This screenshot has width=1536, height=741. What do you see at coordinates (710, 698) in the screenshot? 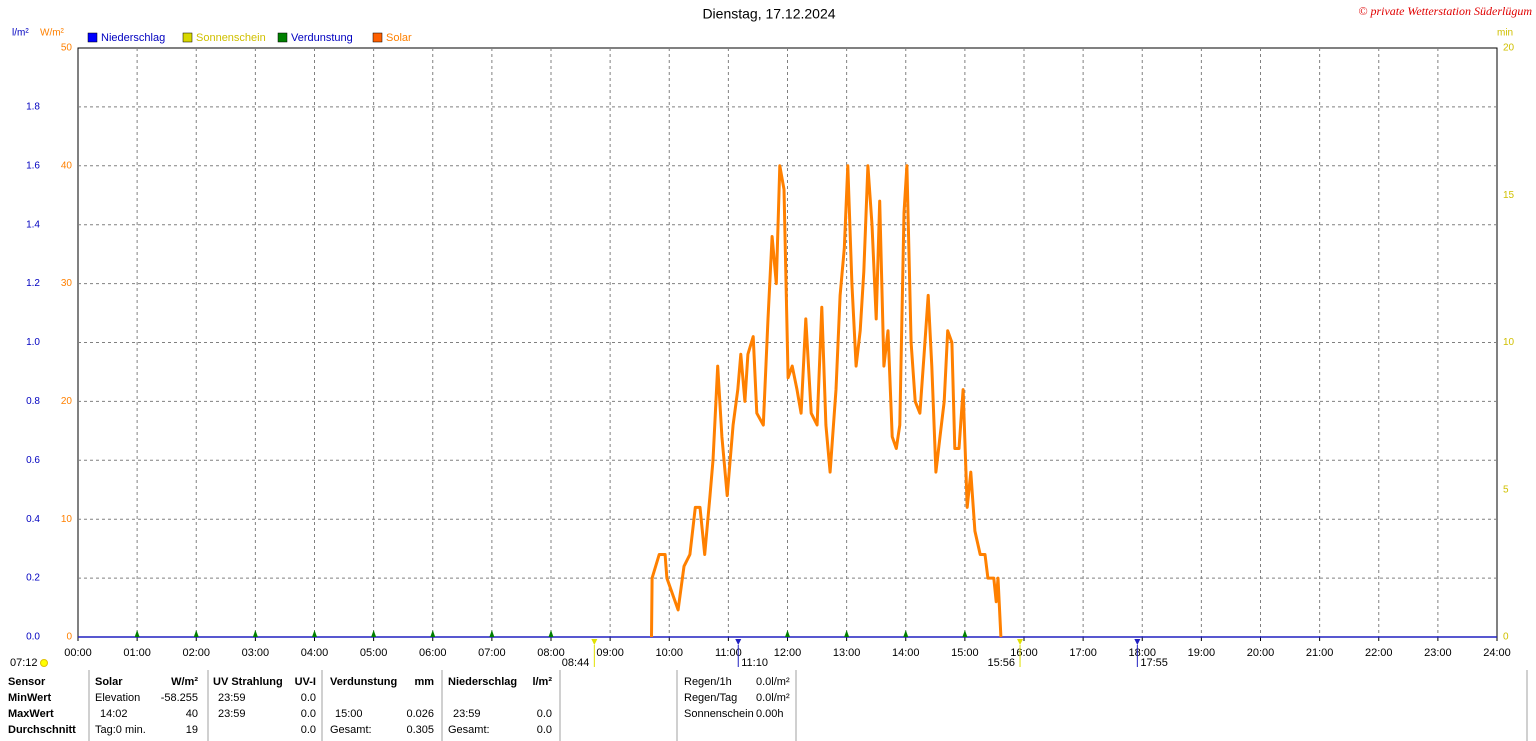
I see `summary-cell: Regen/Tag` at bounding box center [710, 698].